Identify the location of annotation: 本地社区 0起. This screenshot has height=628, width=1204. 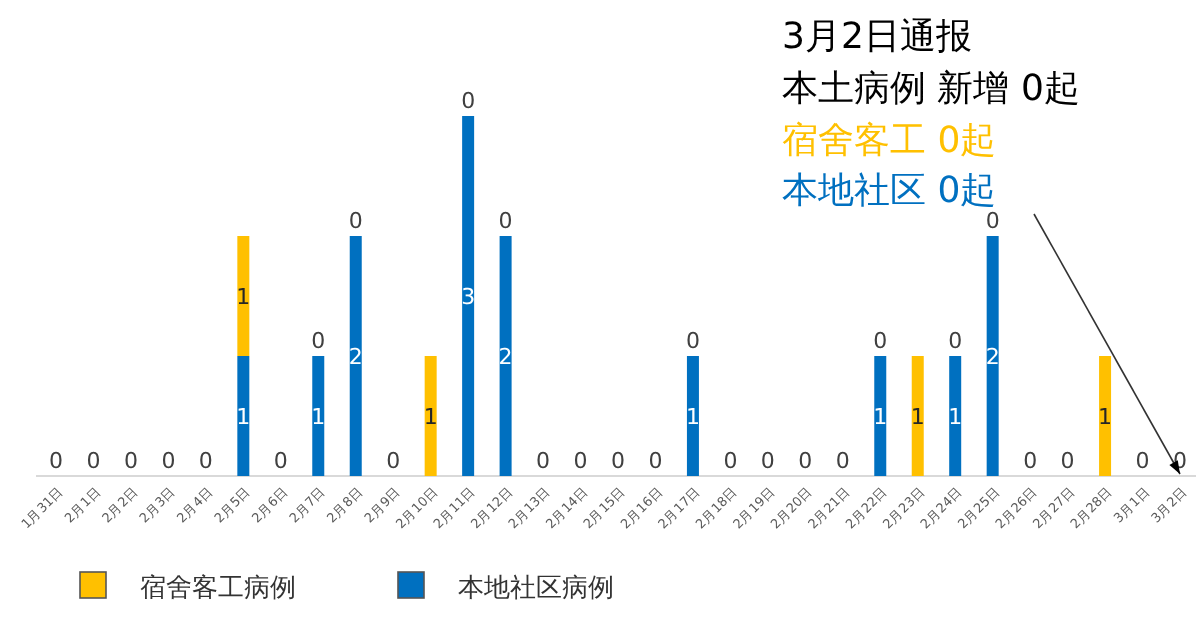
(889, 191).